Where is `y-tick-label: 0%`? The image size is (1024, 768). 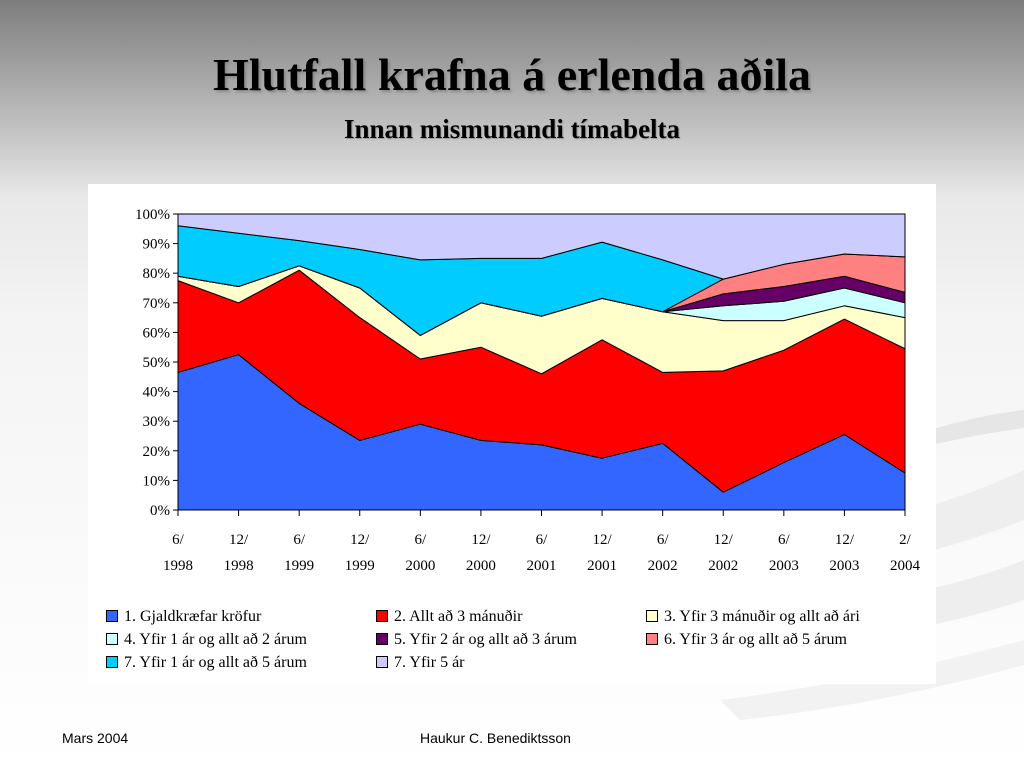
y-tick-label: 0% is located at coordinates (160, 511).